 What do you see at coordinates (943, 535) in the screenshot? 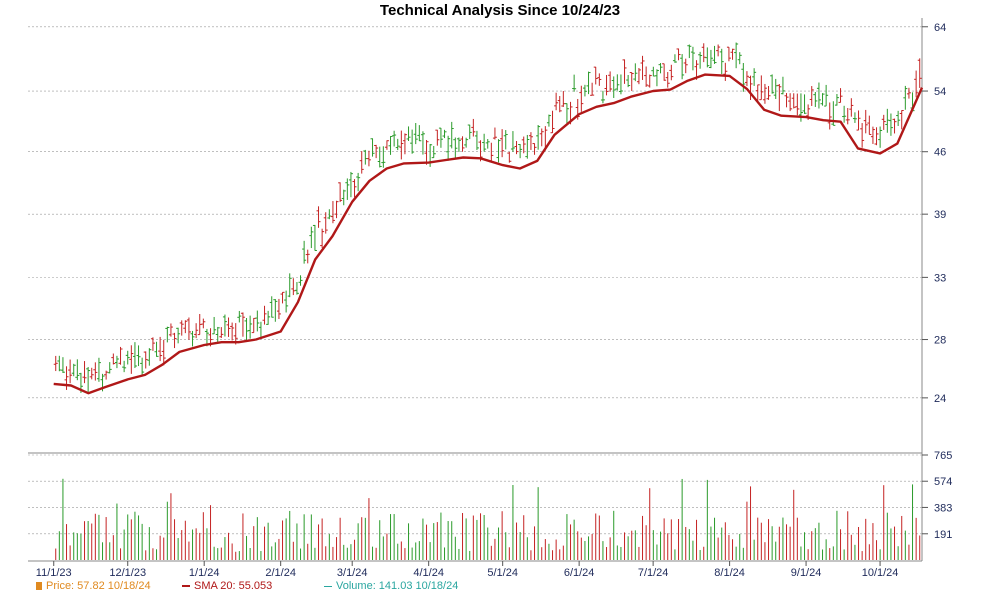
I see `volume-tick-label: 191` at bounding box center [943, 535].